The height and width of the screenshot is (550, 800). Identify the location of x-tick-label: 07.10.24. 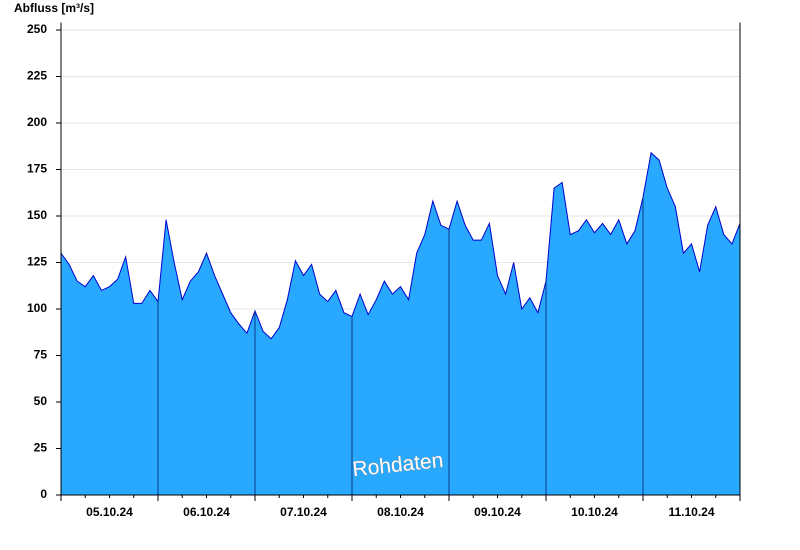
(303, 512).